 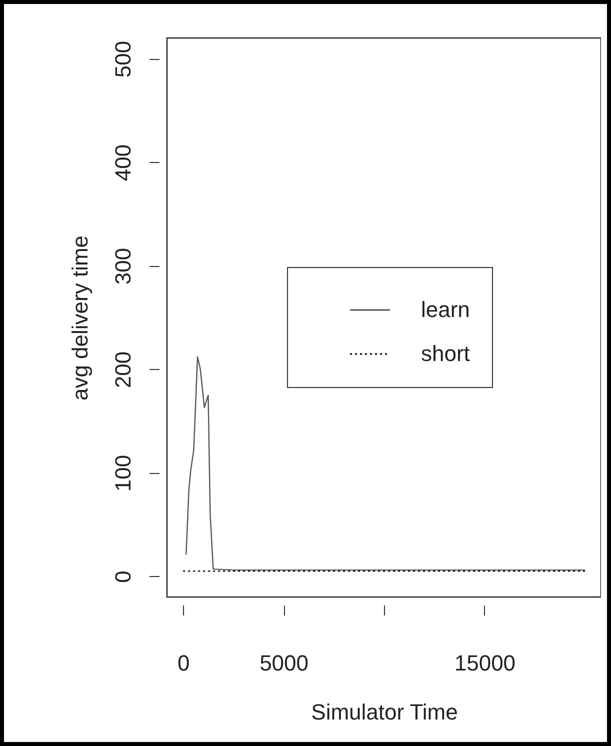 I want to click on y-tick-label: 500, so click(x=123, y=59).